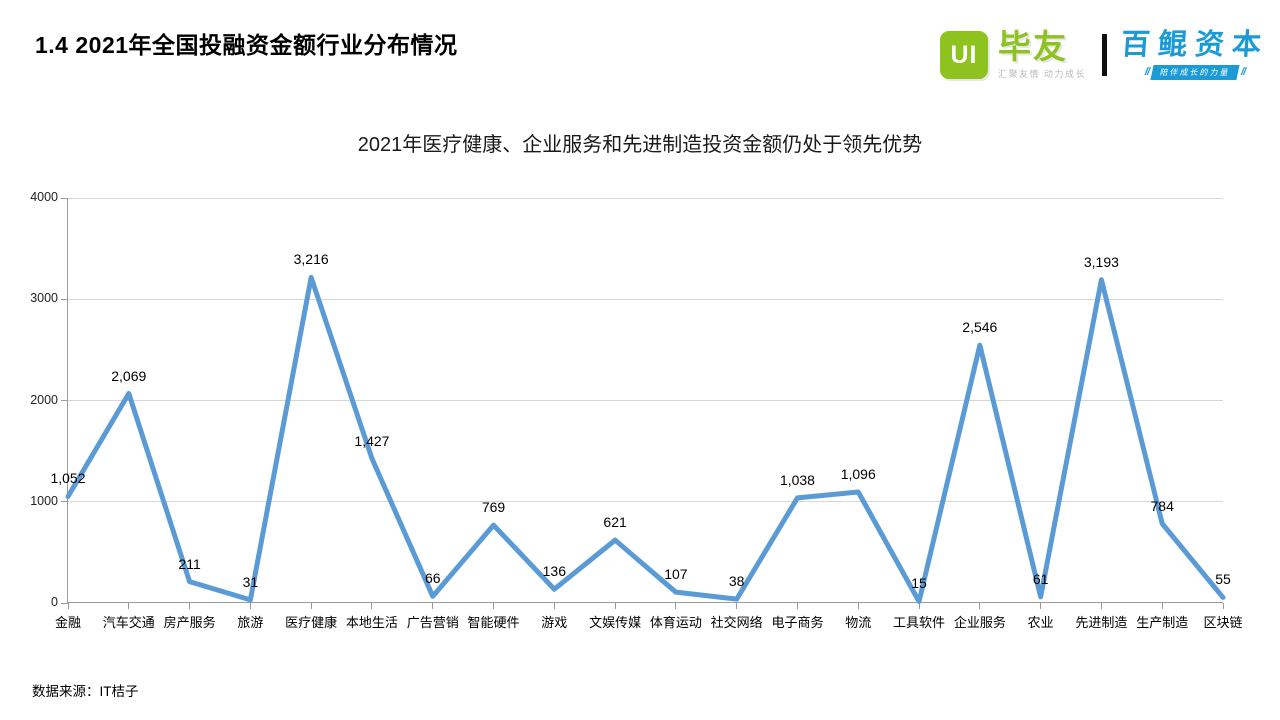 This screenshot has width=1280, height=720. What do you see at coordinates (615, 522) in the screenshot?
I see `data-point-label: 621` at bounding box center [615, 522].